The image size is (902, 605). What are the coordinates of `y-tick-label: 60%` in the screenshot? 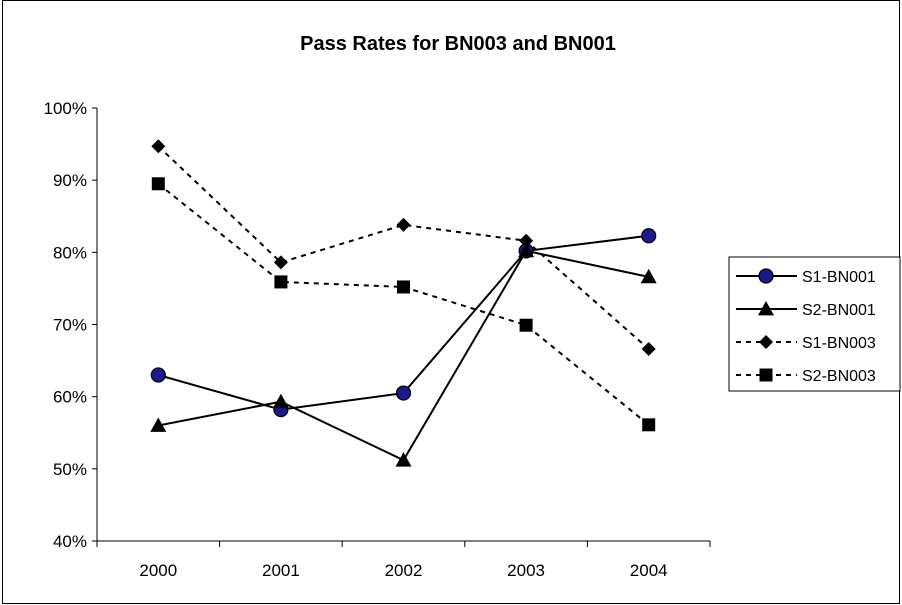 It's located at (70, 397).